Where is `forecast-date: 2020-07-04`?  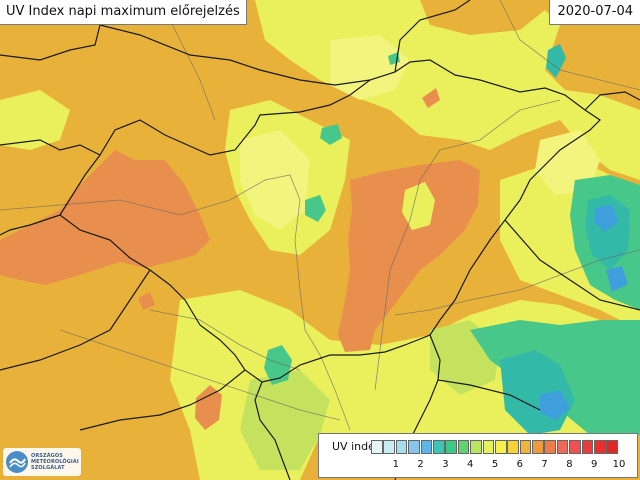 forecast-date: 2020-07-04 is located at coordinates (594, 12).